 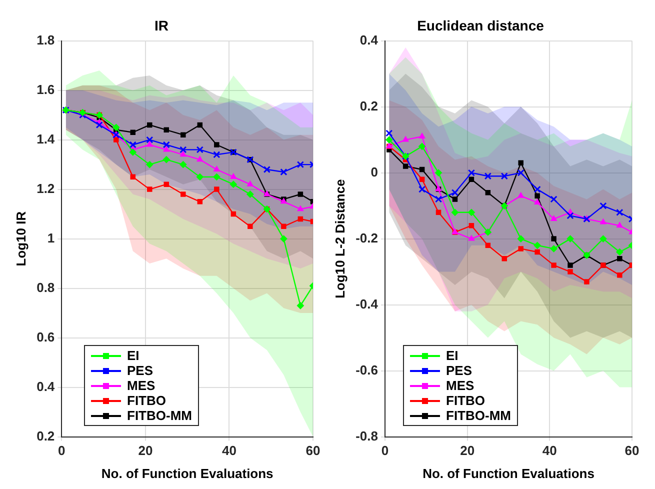 What do you see at coordinates (45, 89) in the screenshot?
I see `y-tick-label: 1.6` at bounding box center [45, 89].